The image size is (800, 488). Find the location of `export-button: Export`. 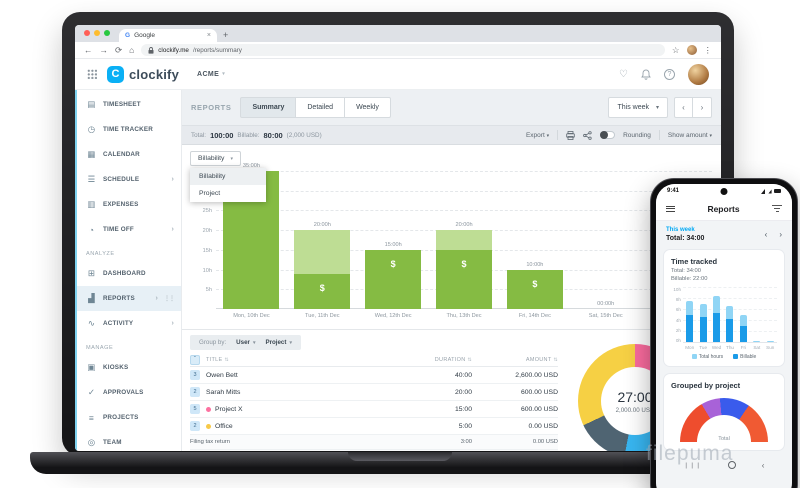

export-button: Export is located at coordinates (537, 135).